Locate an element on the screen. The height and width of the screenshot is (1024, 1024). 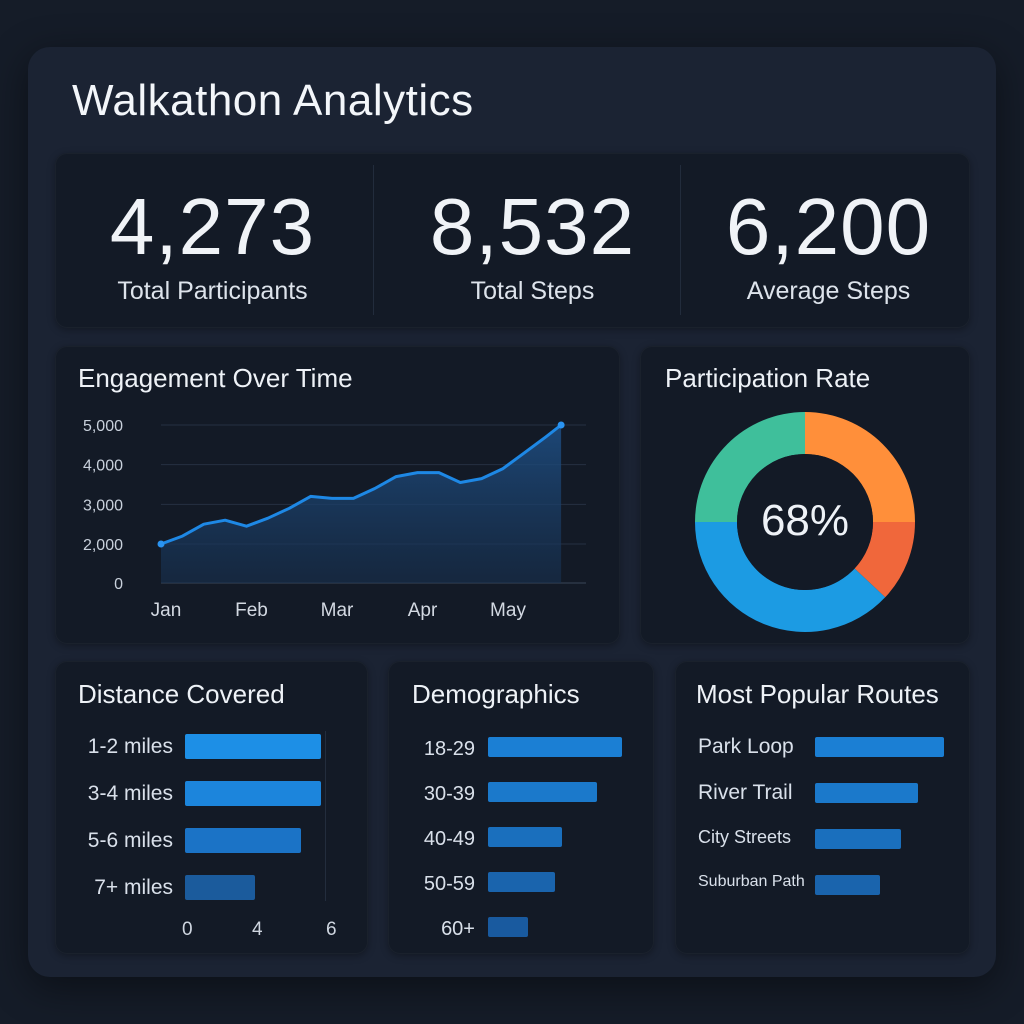
bar-label: 60+ is located at coordinates (458, 929).